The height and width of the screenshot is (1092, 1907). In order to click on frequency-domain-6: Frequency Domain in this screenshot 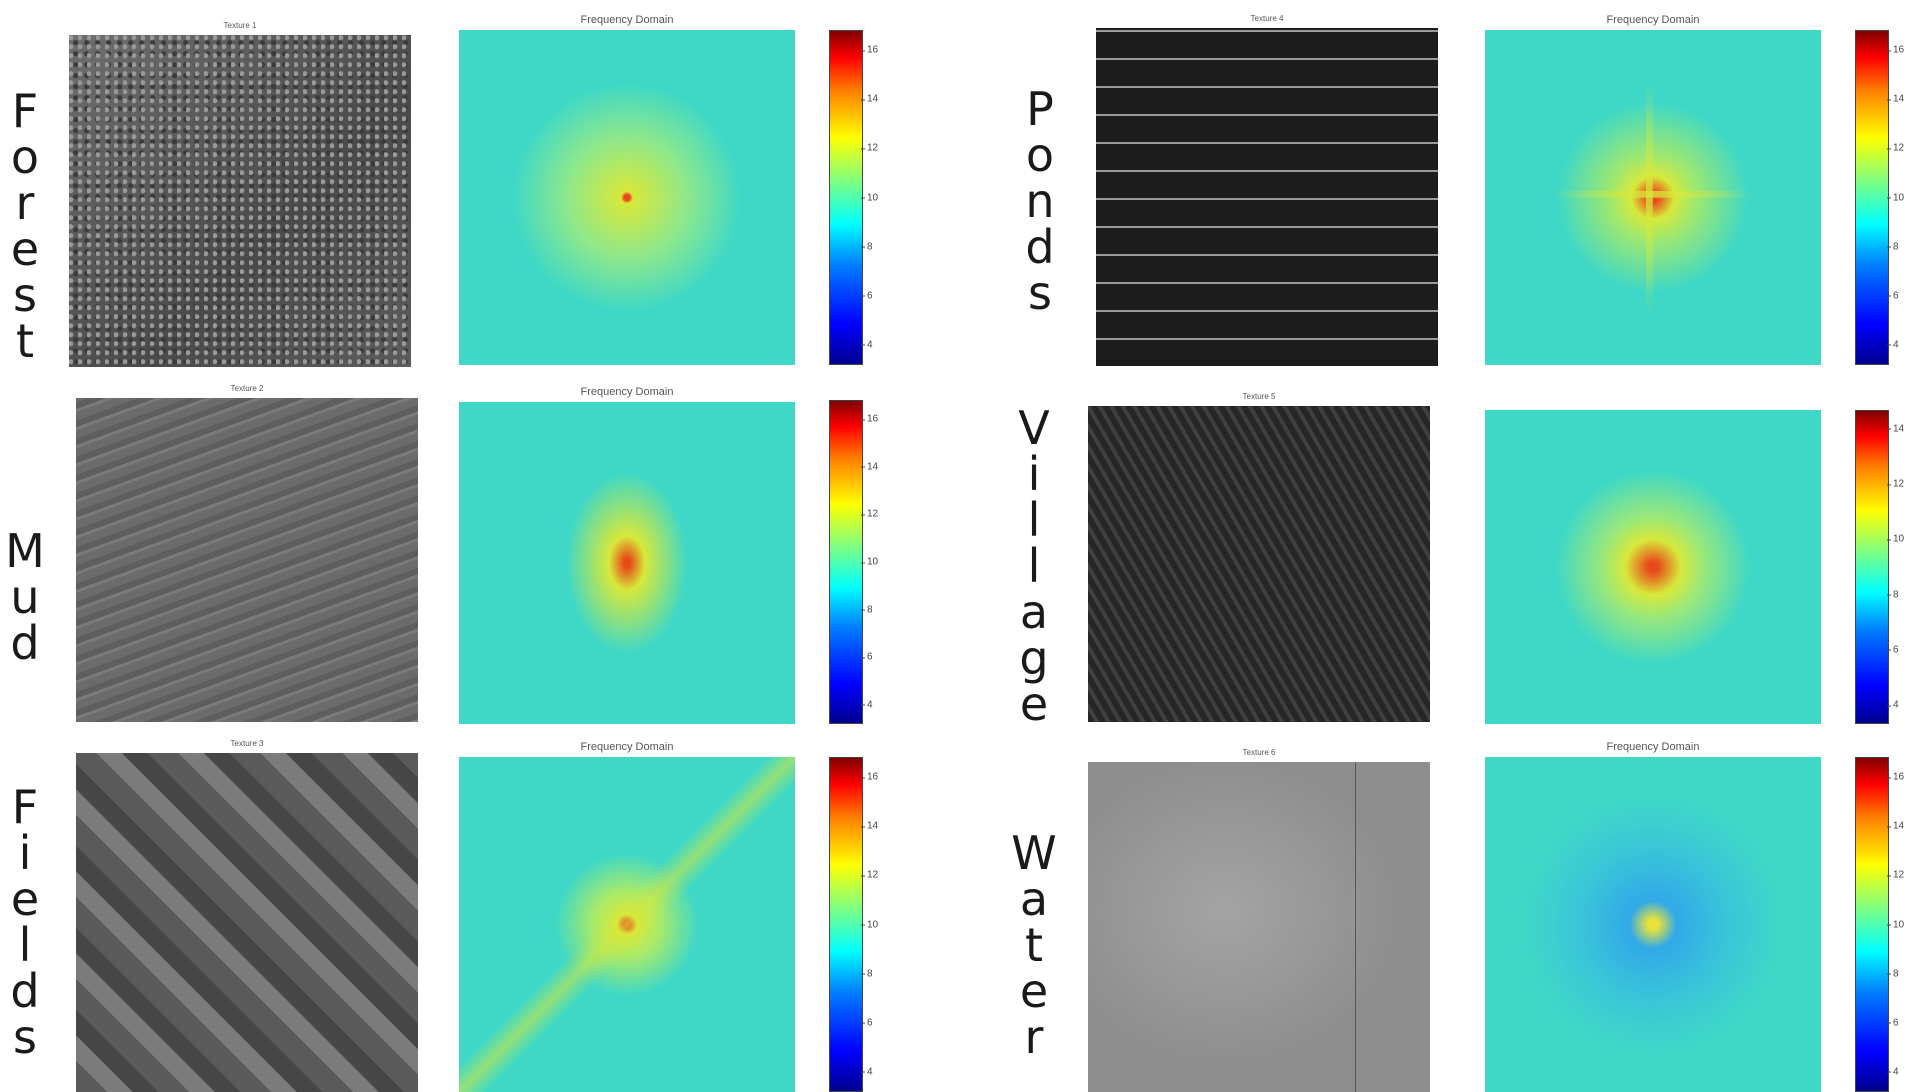, I will do `click(1653, 916)`.